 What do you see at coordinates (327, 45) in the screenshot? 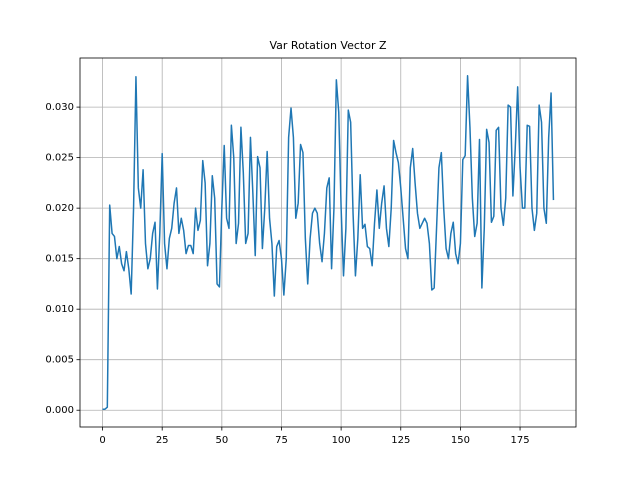
I see `chart-title: Var Rotation Vector Z` at bounding box center [327, 45].